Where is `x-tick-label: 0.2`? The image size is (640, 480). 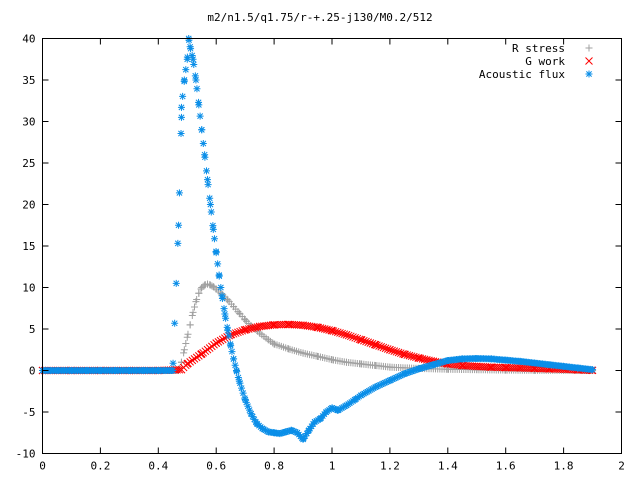
x-tick-label: 0.2 is located at coordinates (100, 466).